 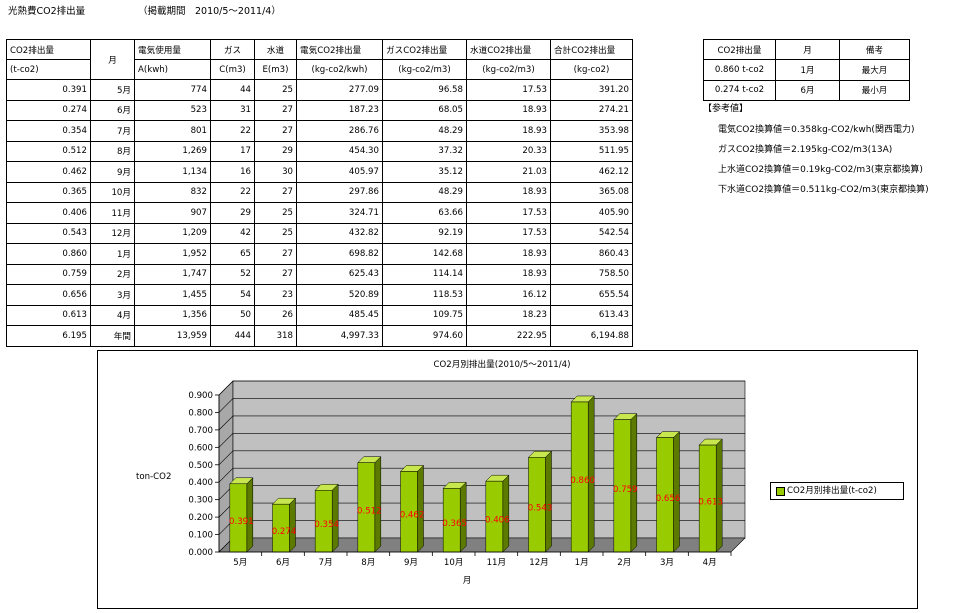 What do you see at coordinates (820, 170) in the screenshot?
I see `reference-line-water-supply: 上水道CO2換算値＝0.19kg-CO2/m3(東京都換算)` at bounding box center [820, 170].